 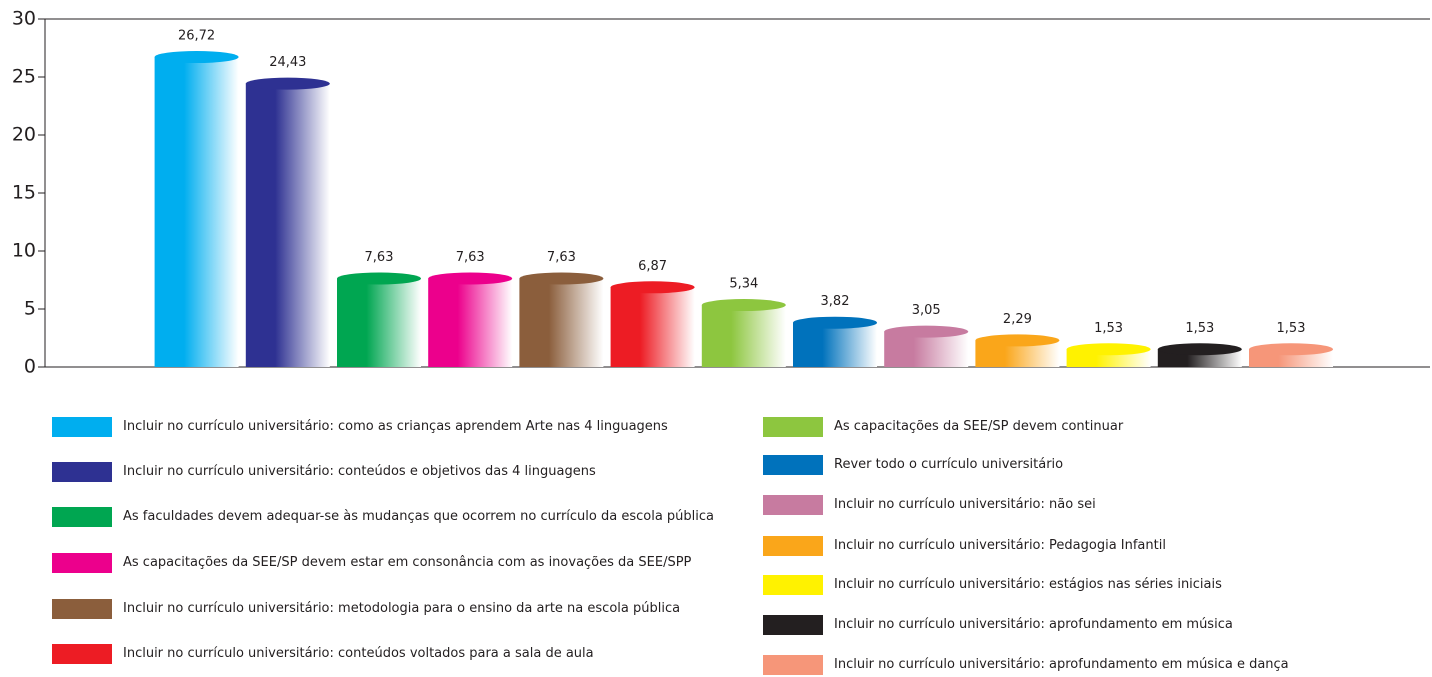 I want to click on value-label: 2,29, so click(x=1017, y=319).